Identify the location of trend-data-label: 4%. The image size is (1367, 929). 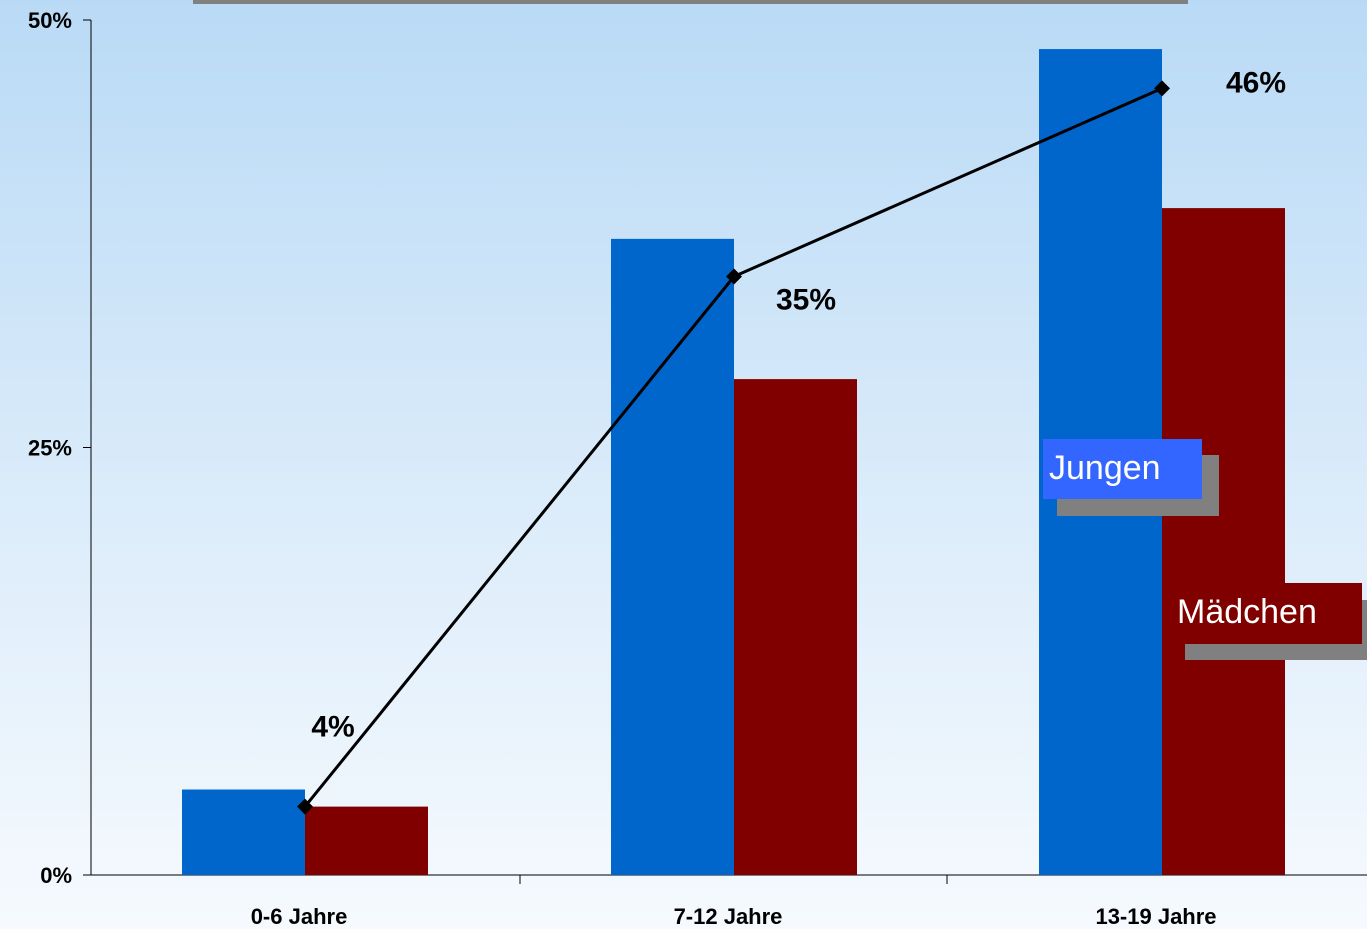
(332, 727).